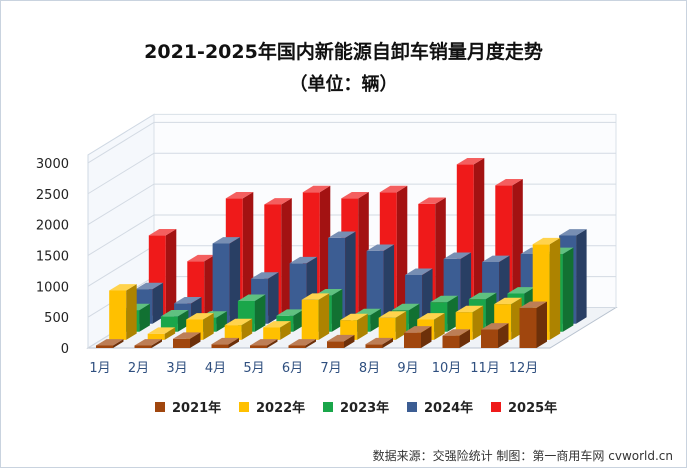  I want to click on y-tick-label: 500, so click(56, 318).